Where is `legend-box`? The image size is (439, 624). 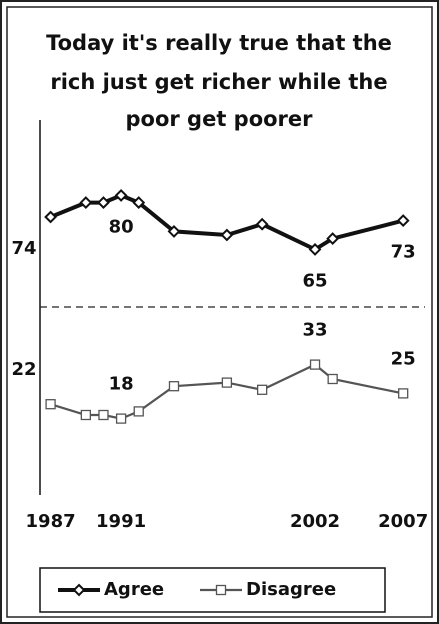
legend-box is located at coordinates (212, 590).